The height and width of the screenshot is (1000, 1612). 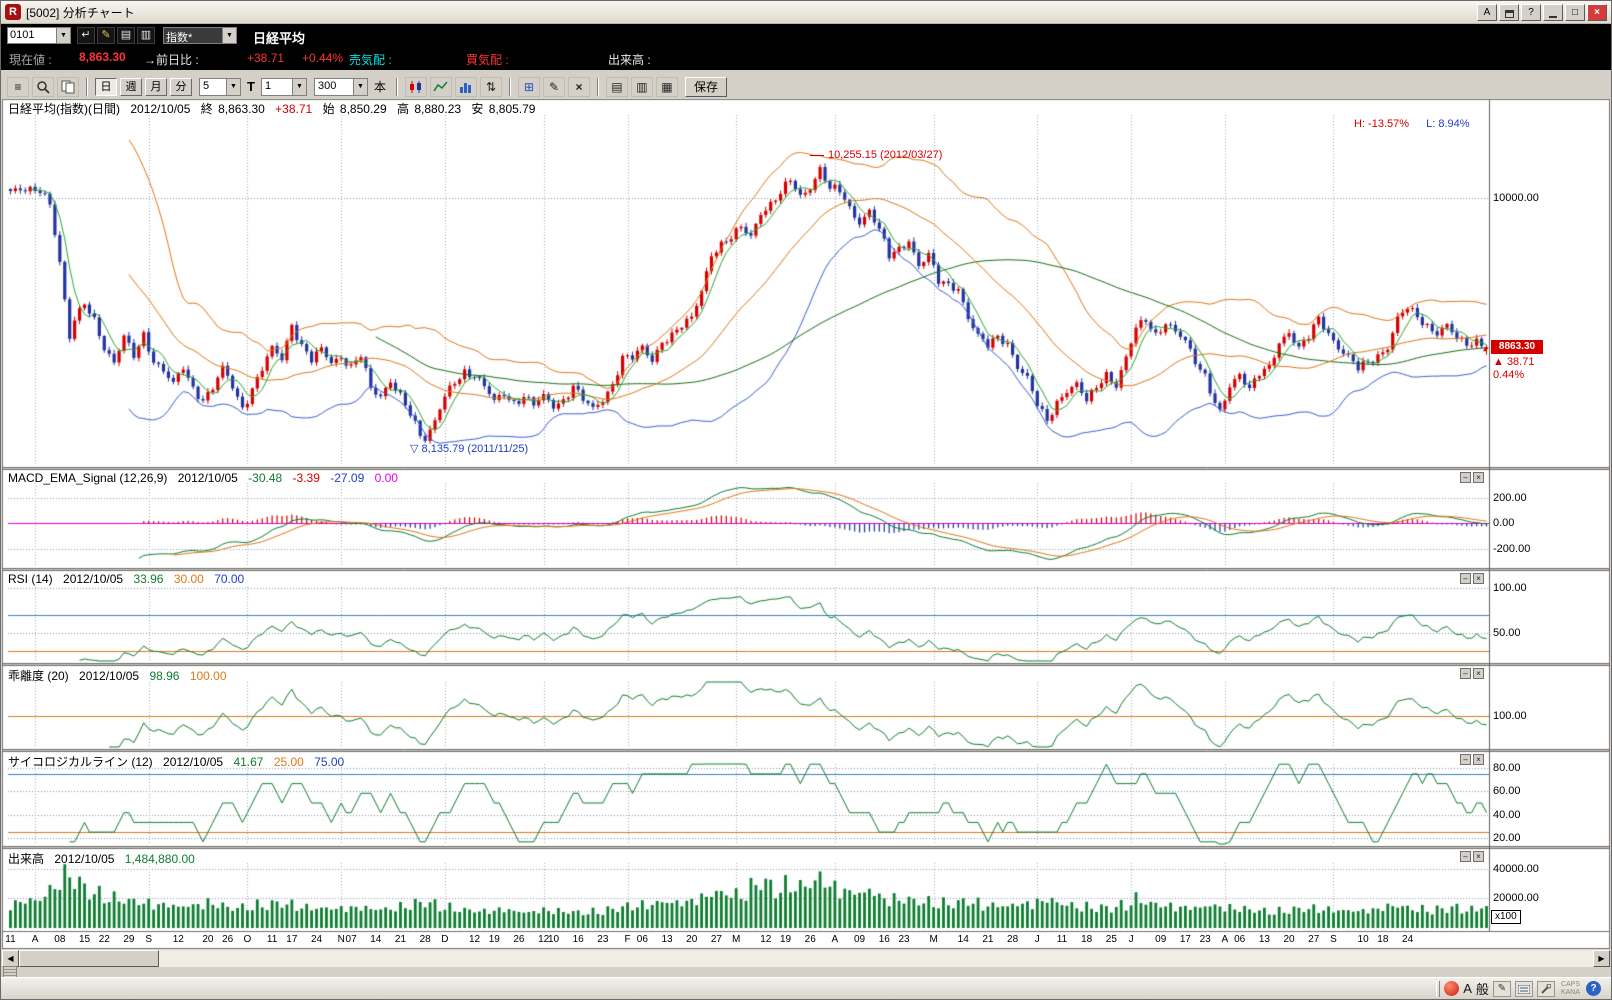 What do you see at coordinates (465, 86) in the screenshot?
I see `volume-chart-button` at bounding box center [465, 86].